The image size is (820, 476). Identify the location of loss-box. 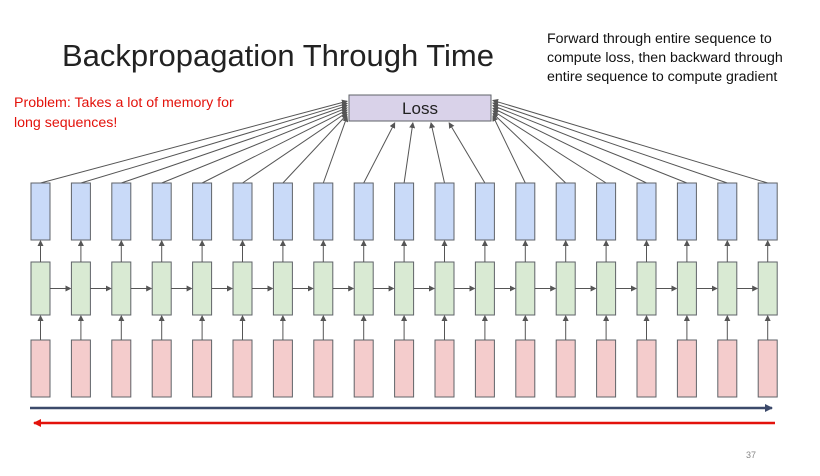
(420, 108).